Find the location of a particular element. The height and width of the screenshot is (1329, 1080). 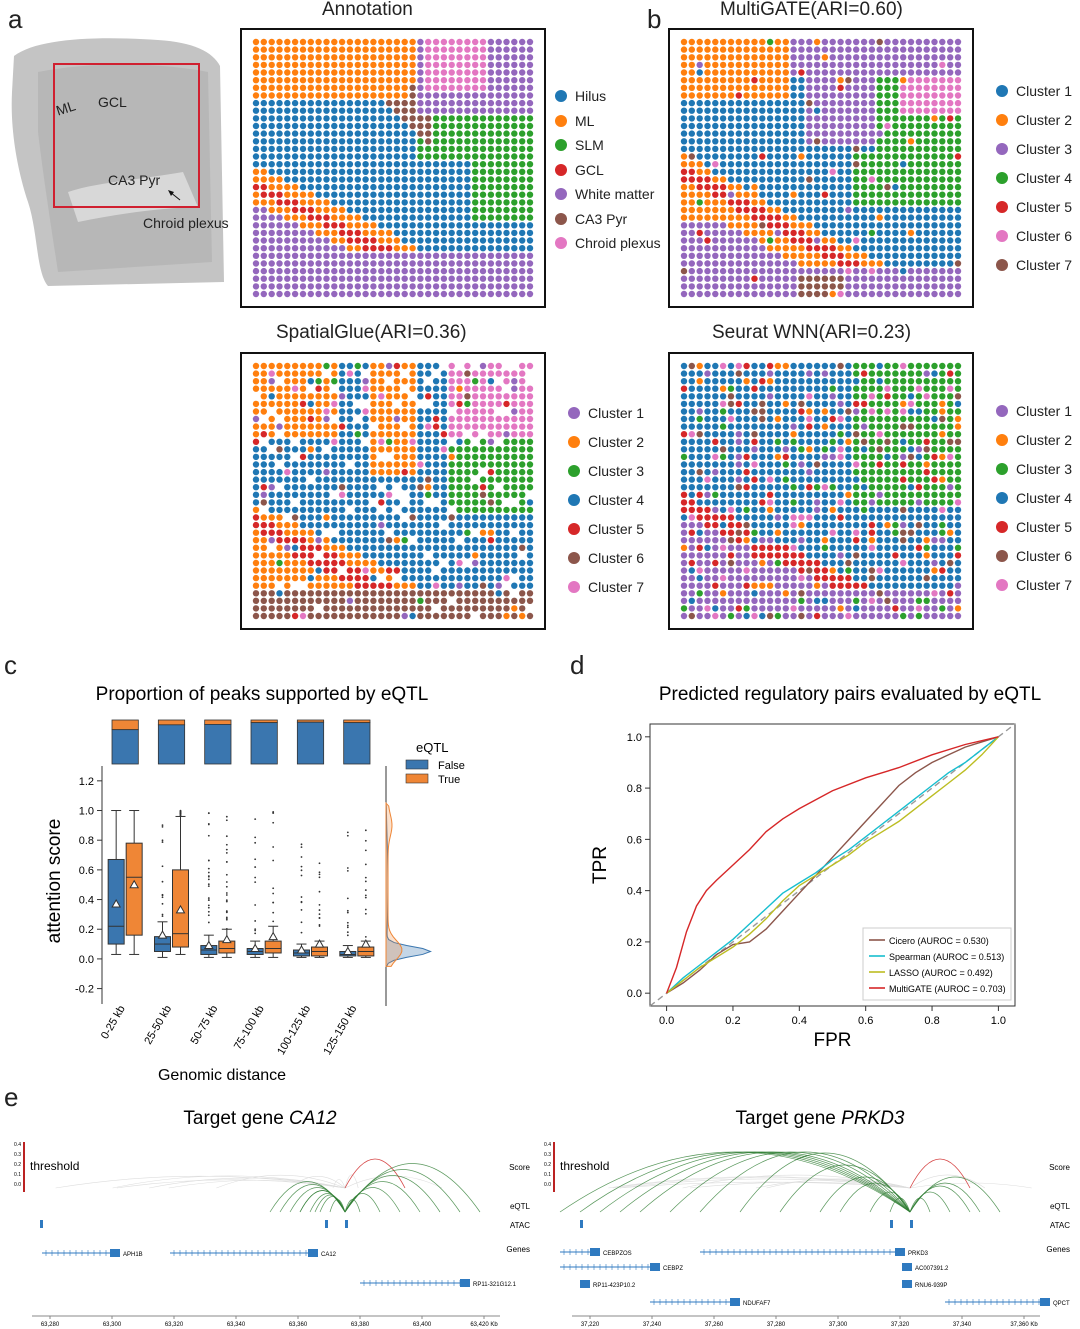

legend-dot is located at coordinates (574, 412).